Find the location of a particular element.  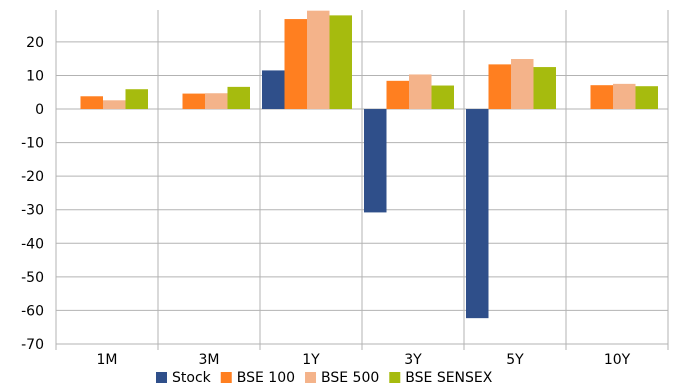

bar-bse-sensex-10y is located at coordinates (646, 98).